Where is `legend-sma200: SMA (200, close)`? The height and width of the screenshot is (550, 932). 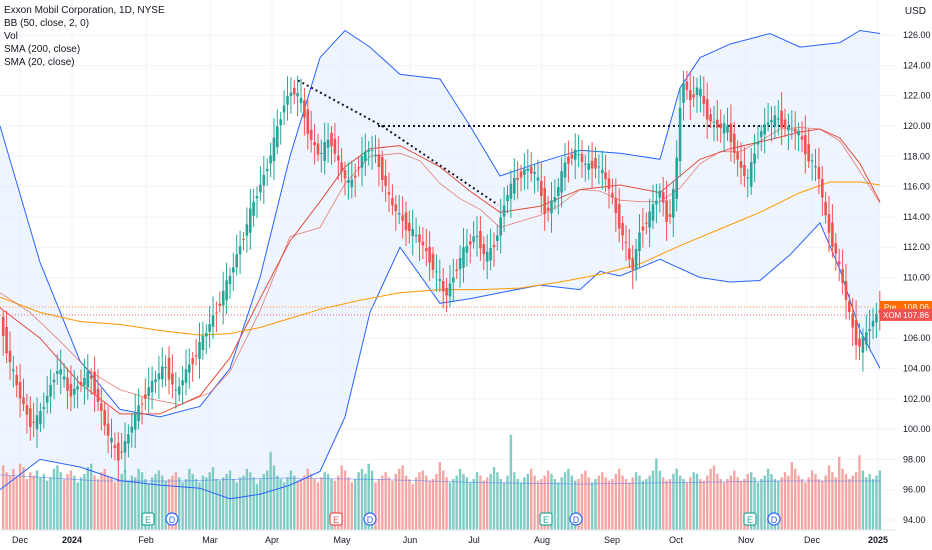
legend-sma200: SMA (200, close) is located at coordinates (42, 49).